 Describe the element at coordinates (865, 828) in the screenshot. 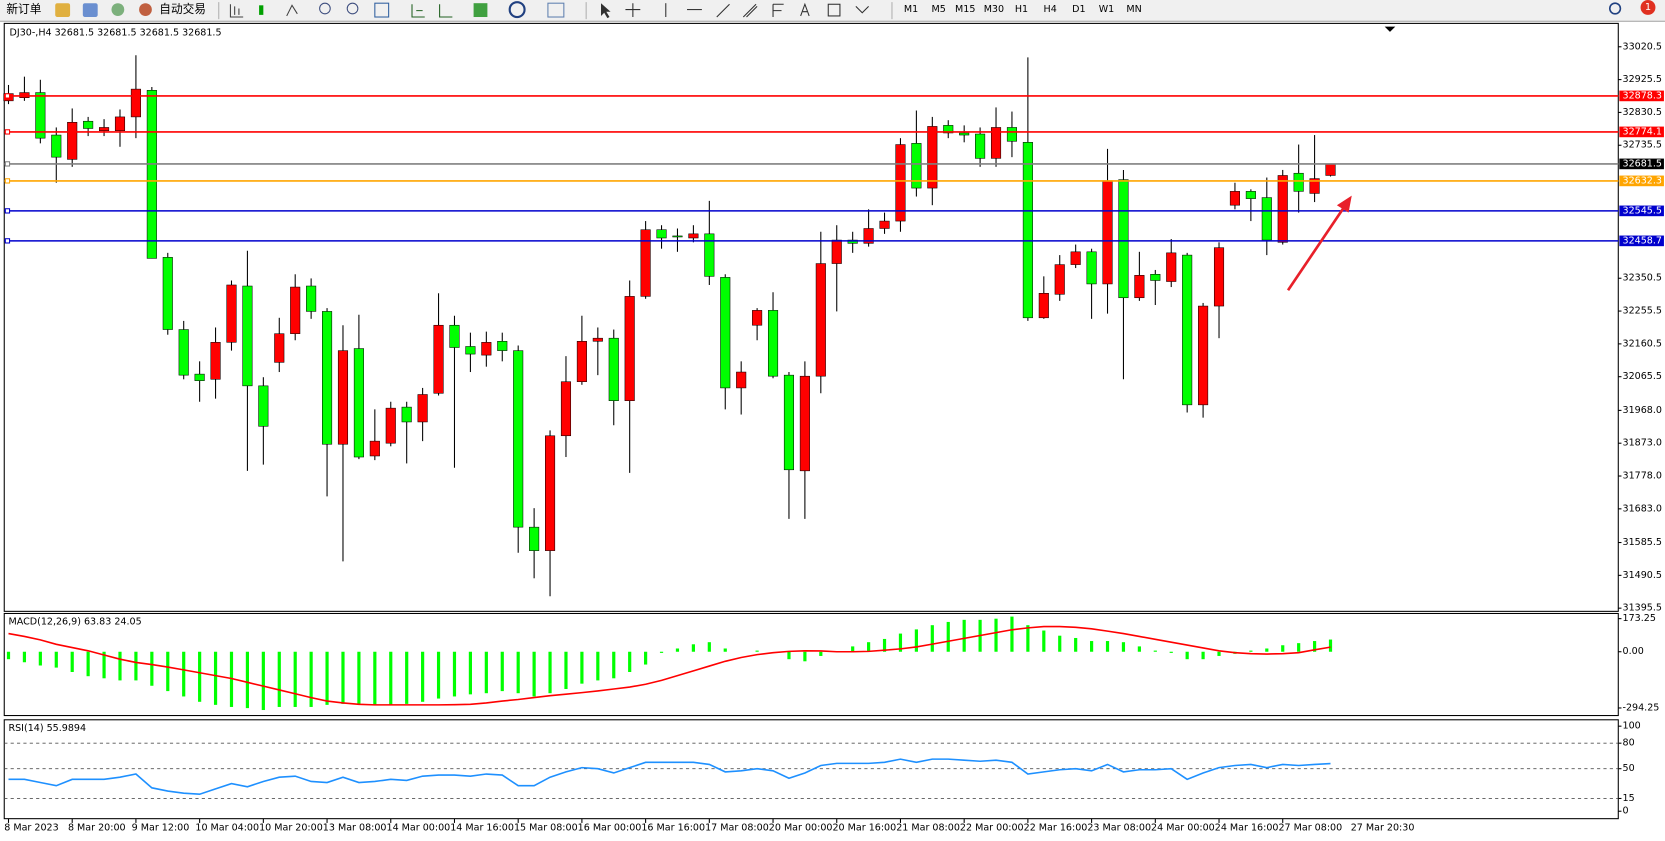

I see `x-tick-label: 20 Mar 16:00` at that location.